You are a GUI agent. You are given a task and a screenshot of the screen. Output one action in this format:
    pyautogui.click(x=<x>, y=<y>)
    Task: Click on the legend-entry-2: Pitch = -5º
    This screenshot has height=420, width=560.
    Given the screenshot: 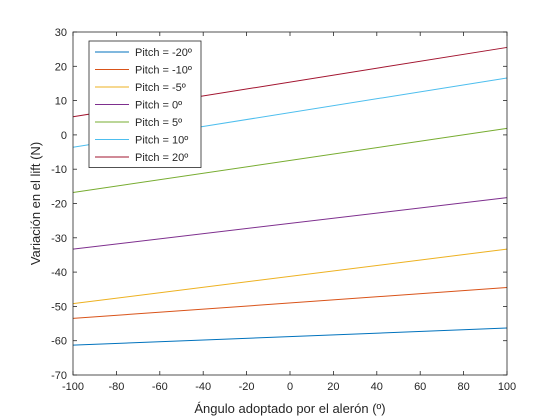 What is the action you would take?
    pyautogui.click(x=160, y=88)
    